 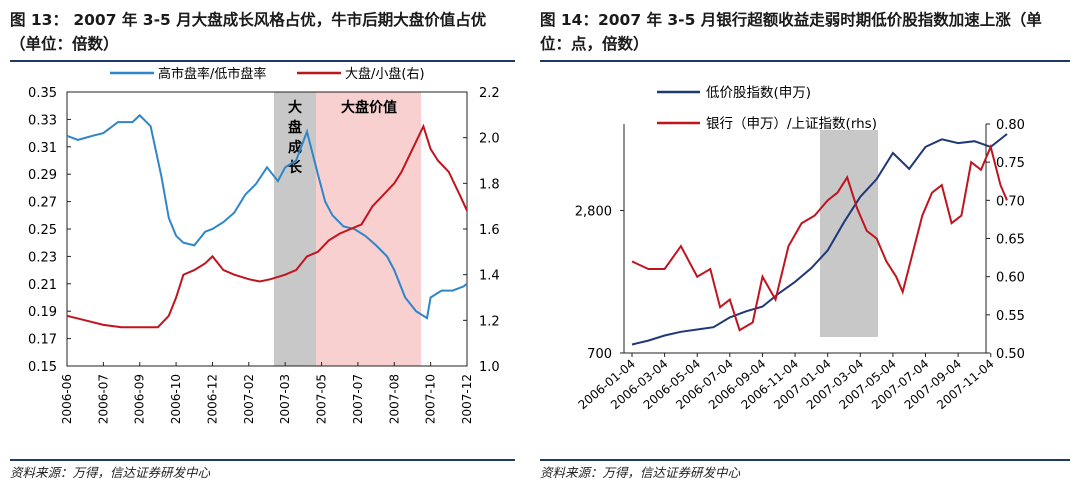 What do you see at coordinates (140, 399) in the screenshot?
I see `x-tick-label: 2006-09` at bounding box center [140, 399].